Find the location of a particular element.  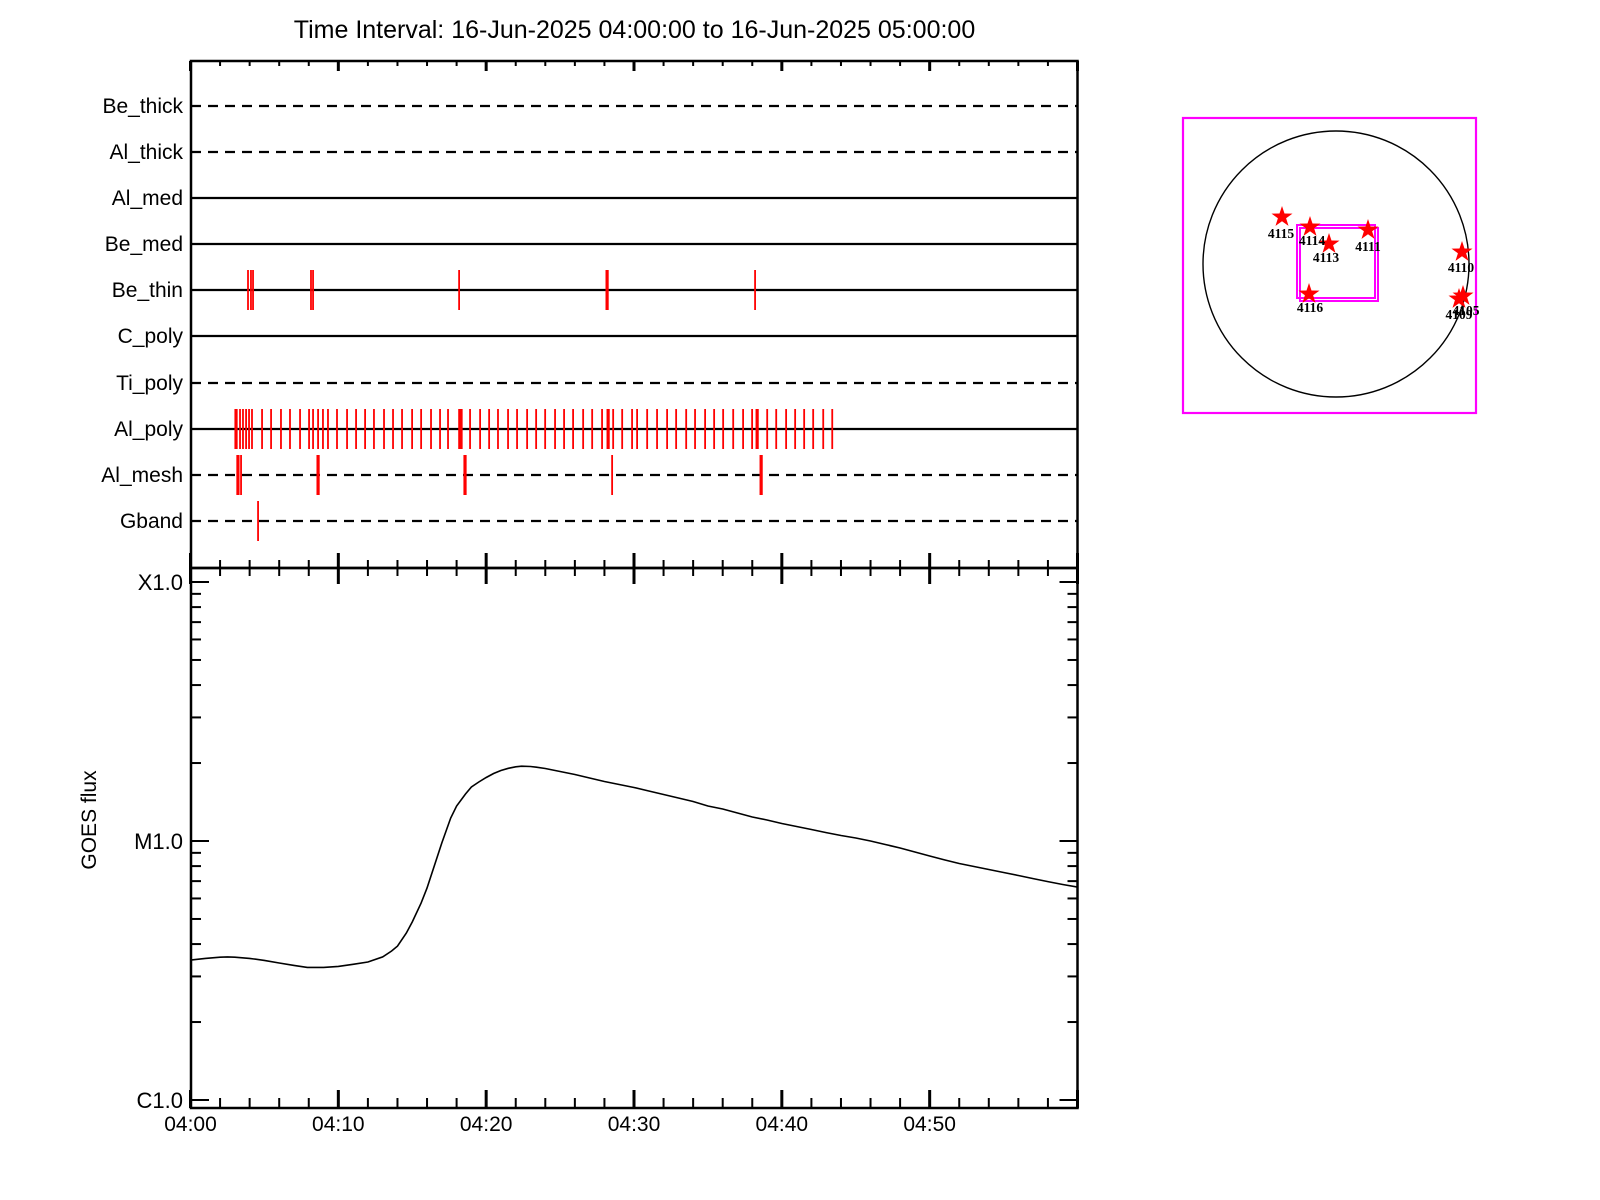

active-region-label-4110: 4110 is located at coordinates (1461, 267).